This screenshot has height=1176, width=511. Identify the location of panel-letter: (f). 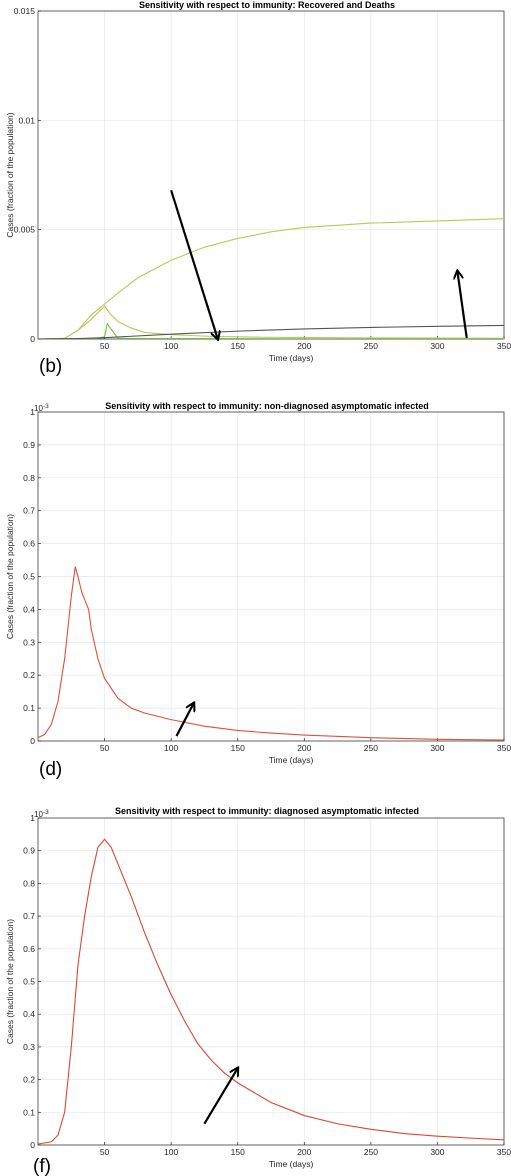
(42, 1166).